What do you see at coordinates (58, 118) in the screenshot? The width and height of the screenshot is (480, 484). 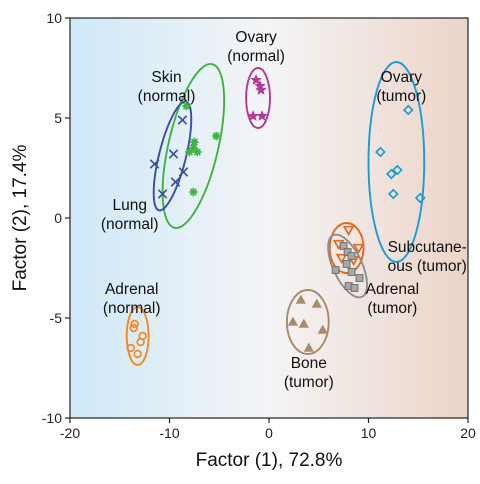 I see `y-tick-label: 5` at bounding box center [58, 118].